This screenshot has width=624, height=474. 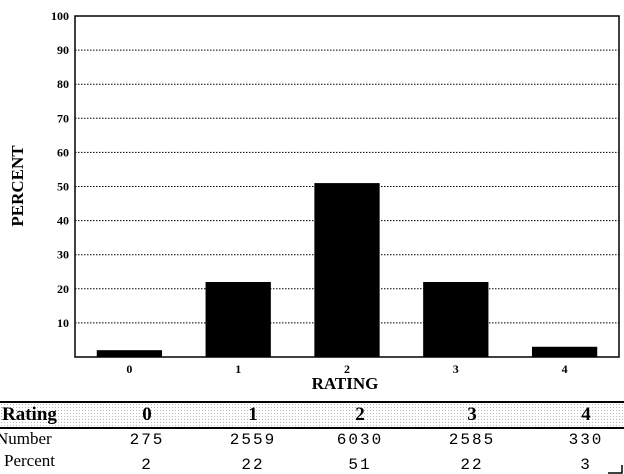 I want to click on rating-column-4: 4, so click(x=586, y=414).